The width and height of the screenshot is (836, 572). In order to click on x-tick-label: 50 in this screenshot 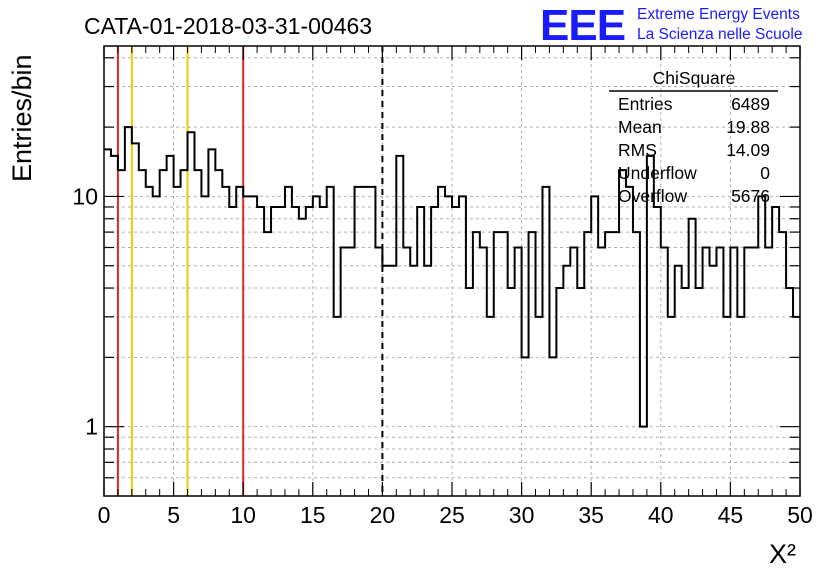, I will do `click(800, 515)`.